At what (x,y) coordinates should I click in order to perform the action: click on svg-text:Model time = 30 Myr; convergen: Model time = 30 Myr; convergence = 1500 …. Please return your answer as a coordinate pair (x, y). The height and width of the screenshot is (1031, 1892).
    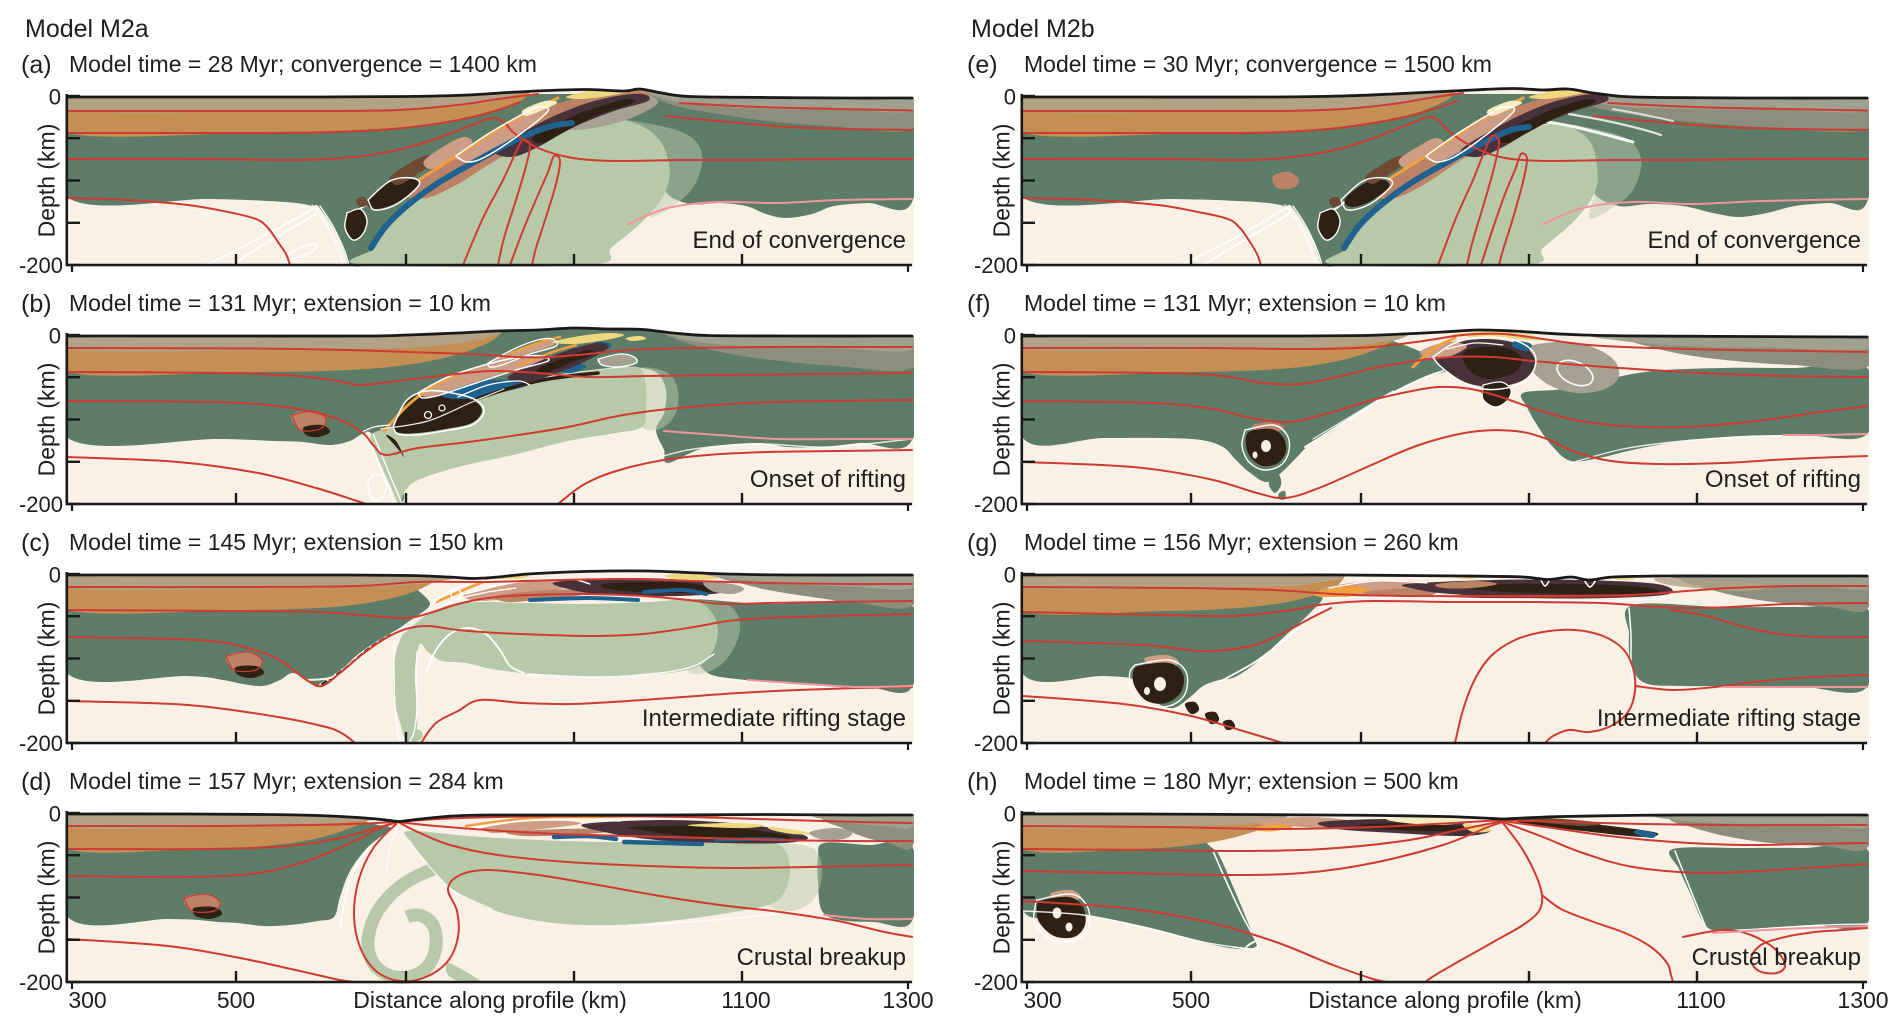
    Looking at the image, I should click on (1258, 64).